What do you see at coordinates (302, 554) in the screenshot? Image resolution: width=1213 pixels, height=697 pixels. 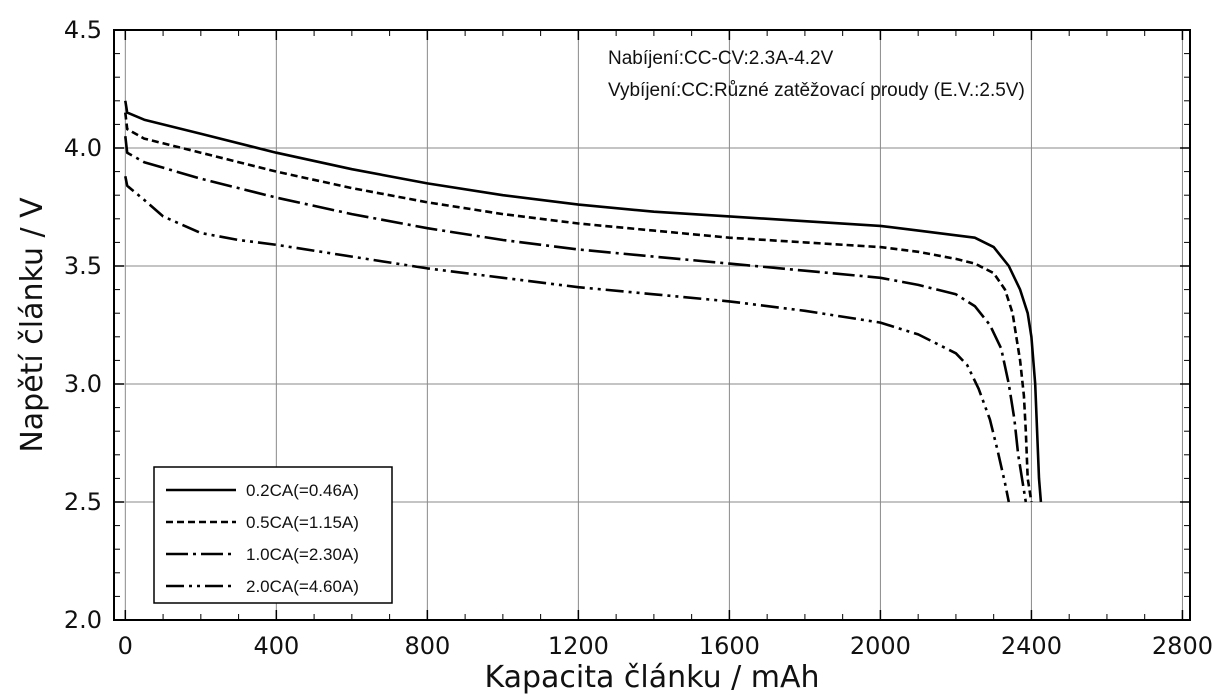 I see `legend-entry: 1.0CA(=2.30A)` at bounding box center [302, 554].